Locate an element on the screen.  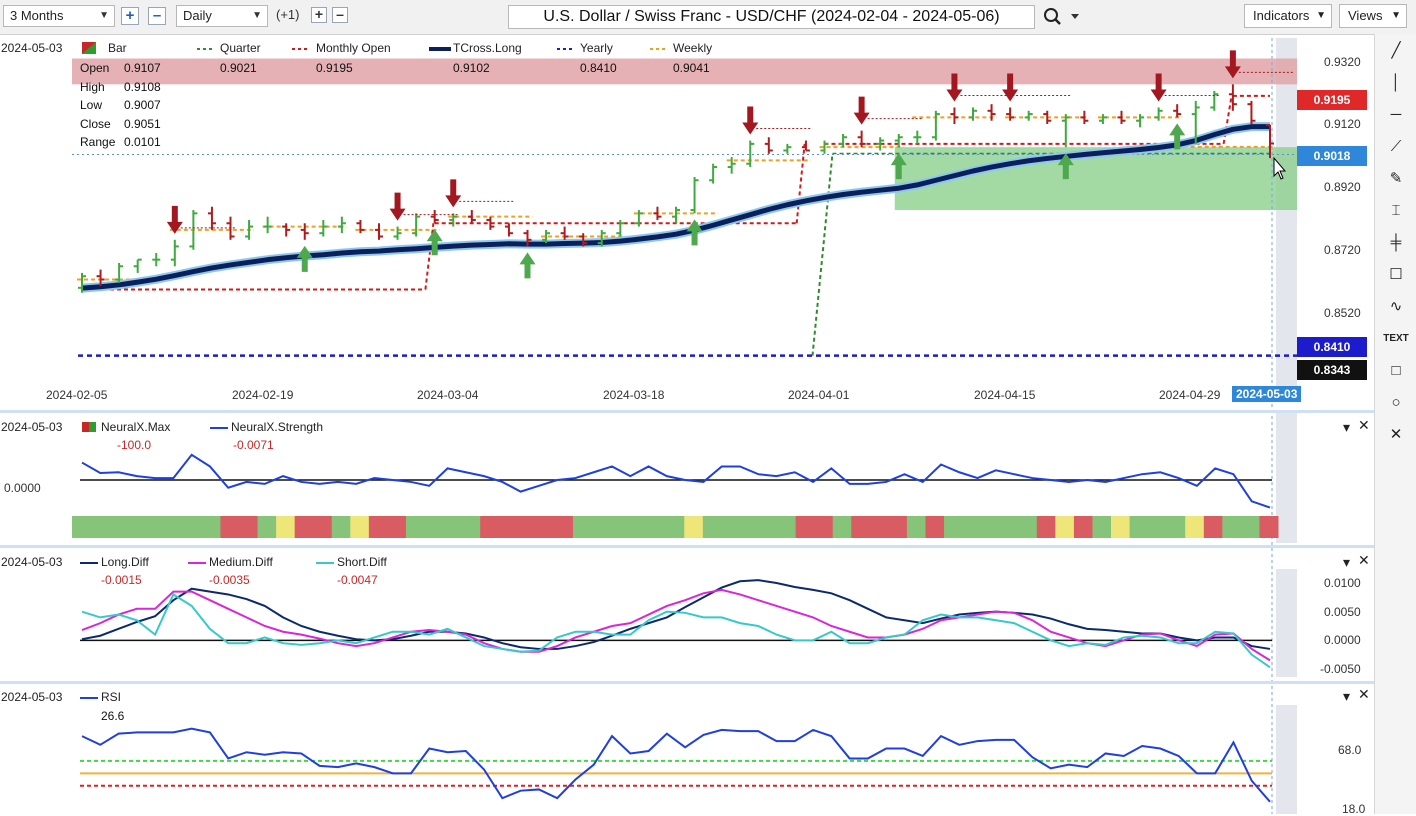
vertical-line-icon: │ is located at coordinates (1396, 82).